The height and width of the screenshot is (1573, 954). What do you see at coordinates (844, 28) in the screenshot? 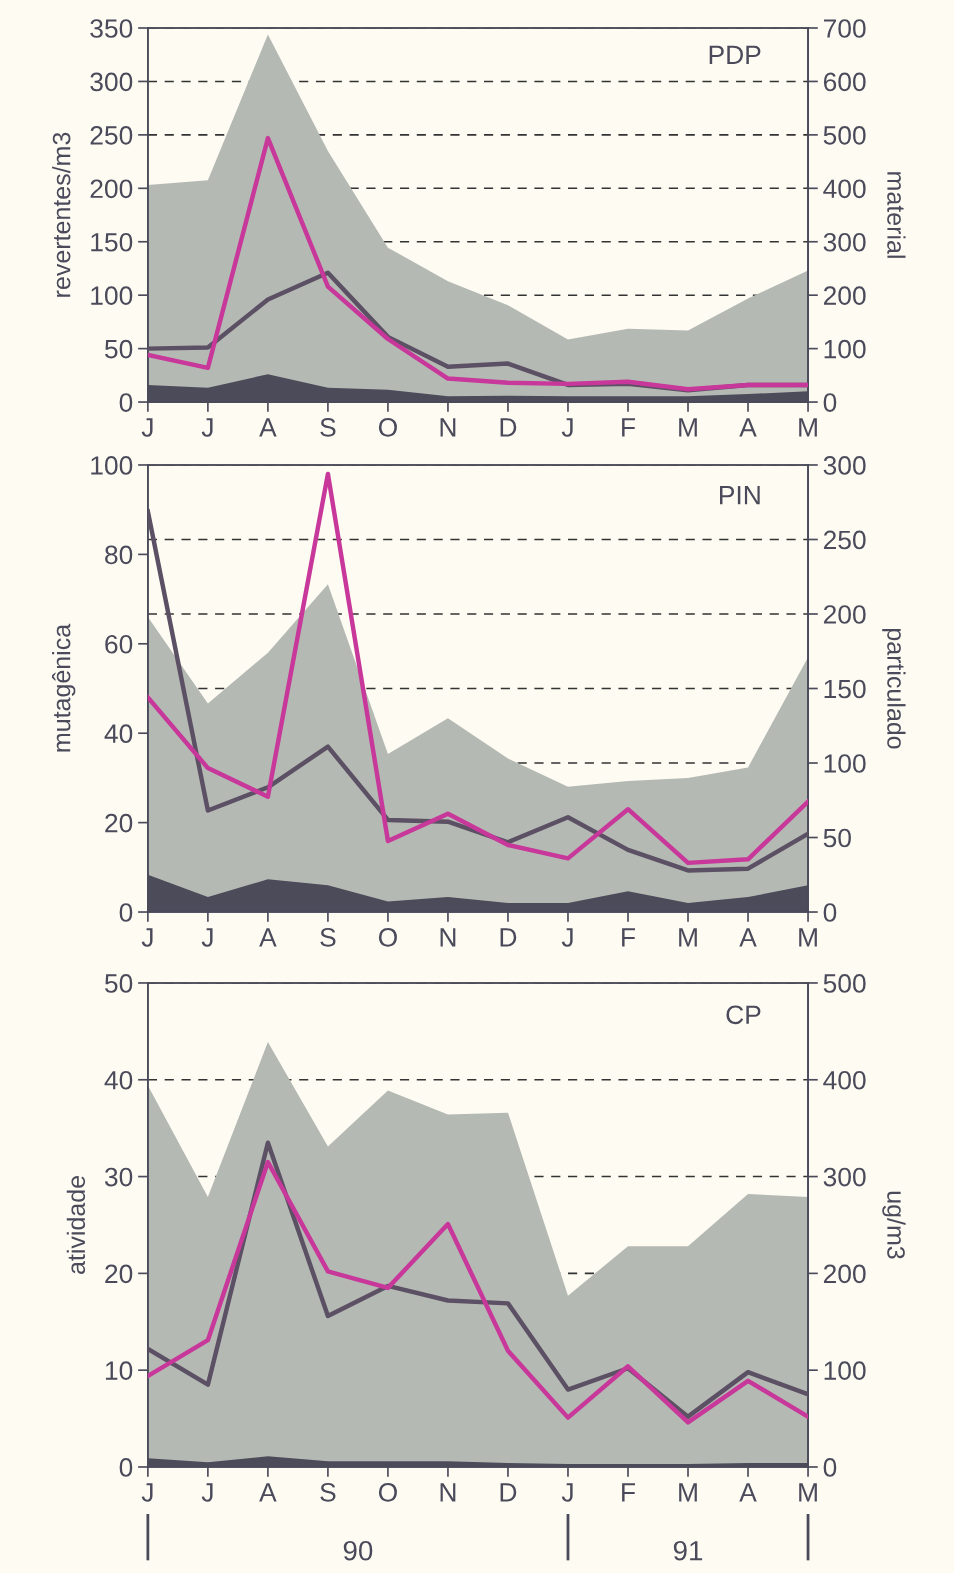
I see `y2-tick-label: 700` at bounding box center [844, 28].